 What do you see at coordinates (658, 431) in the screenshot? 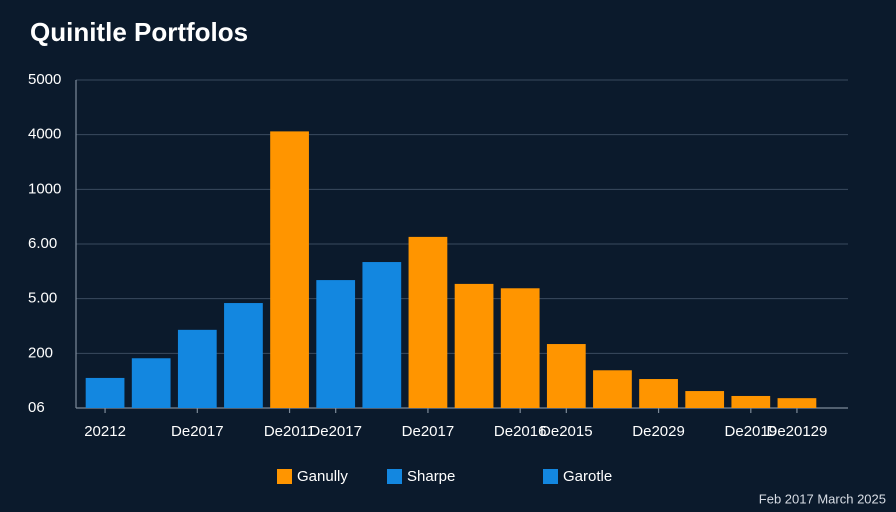
I see `x-tick-label: De2029` at bounding box center [658, 431].